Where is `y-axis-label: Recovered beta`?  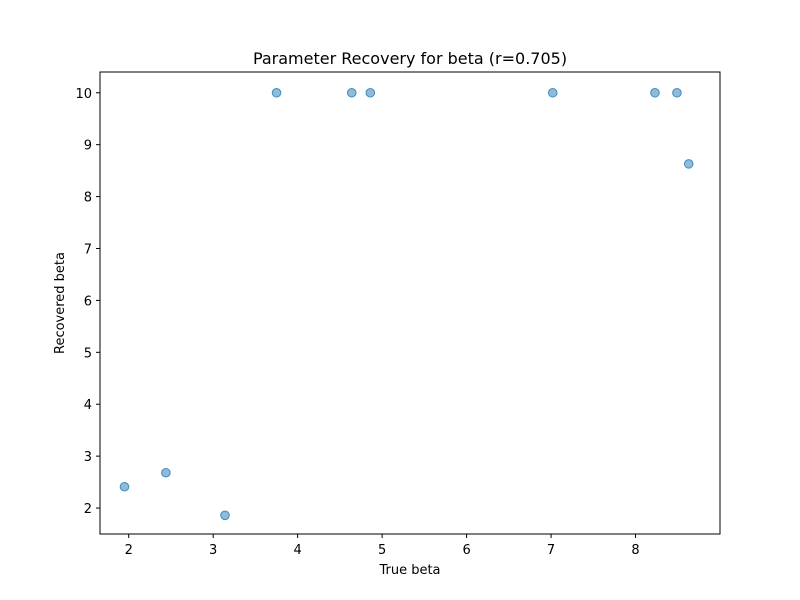 y-axis-label: Recovered beta is located at coordinates (60, 303).